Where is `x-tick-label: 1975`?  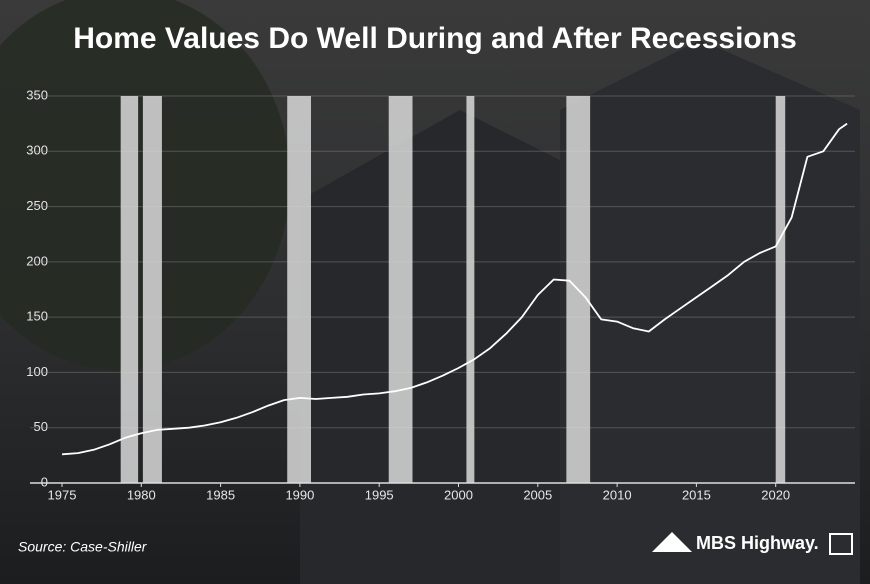
x-tick-label: 1975 is located at coordinates (62, 494).